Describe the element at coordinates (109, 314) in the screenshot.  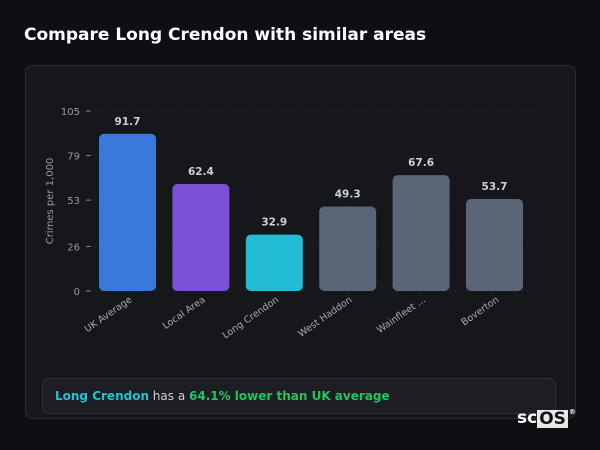
I see `x-tick-label: UK Average` at that location.